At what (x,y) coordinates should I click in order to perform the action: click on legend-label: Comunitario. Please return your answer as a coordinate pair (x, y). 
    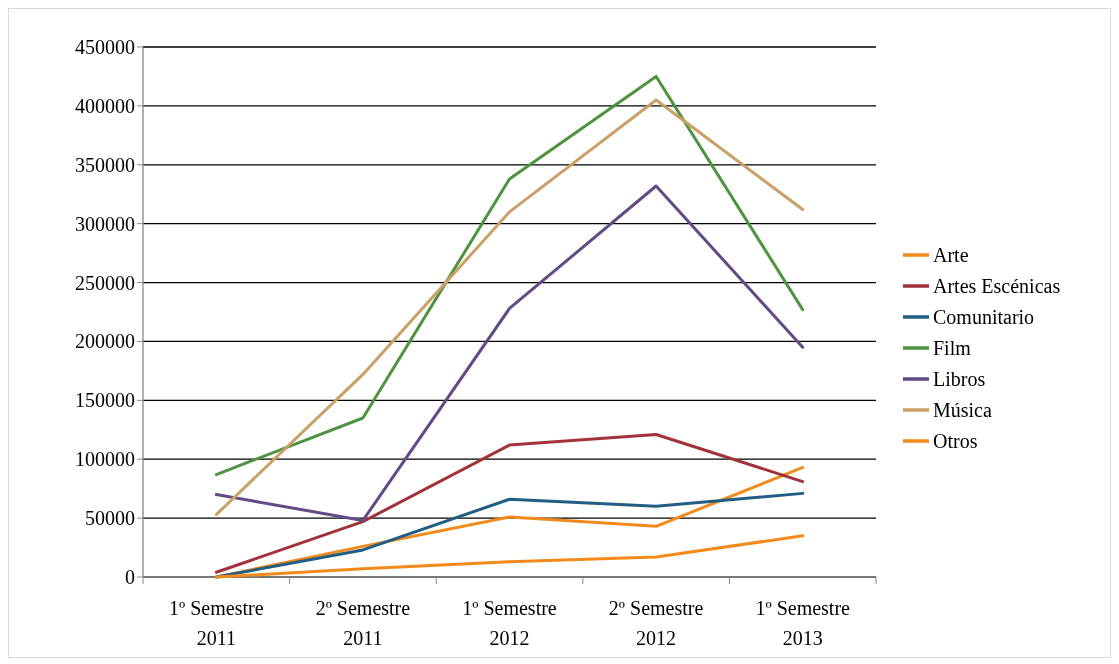
    Looking at the image, I should click on (984, 317).